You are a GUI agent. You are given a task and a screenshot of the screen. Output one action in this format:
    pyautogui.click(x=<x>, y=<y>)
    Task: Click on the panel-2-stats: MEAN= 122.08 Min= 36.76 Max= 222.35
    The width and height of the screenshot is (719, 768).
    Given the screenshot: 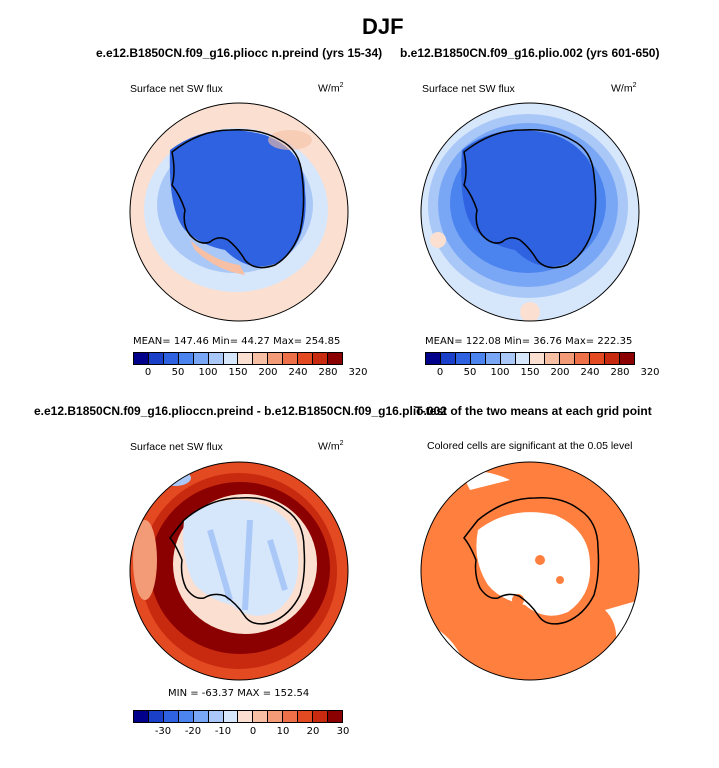 What is the action you would take?
    pyautogui.click(x=529, y=341)
    